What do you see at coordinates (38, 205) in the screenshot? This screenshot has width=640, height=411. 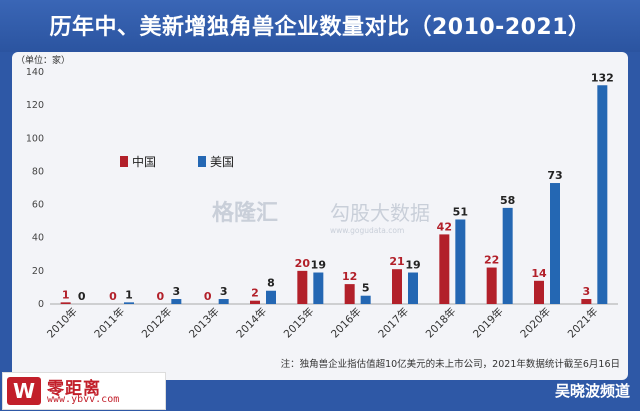 I see `y-tick-label: 60` at bounding box center [38, 205].